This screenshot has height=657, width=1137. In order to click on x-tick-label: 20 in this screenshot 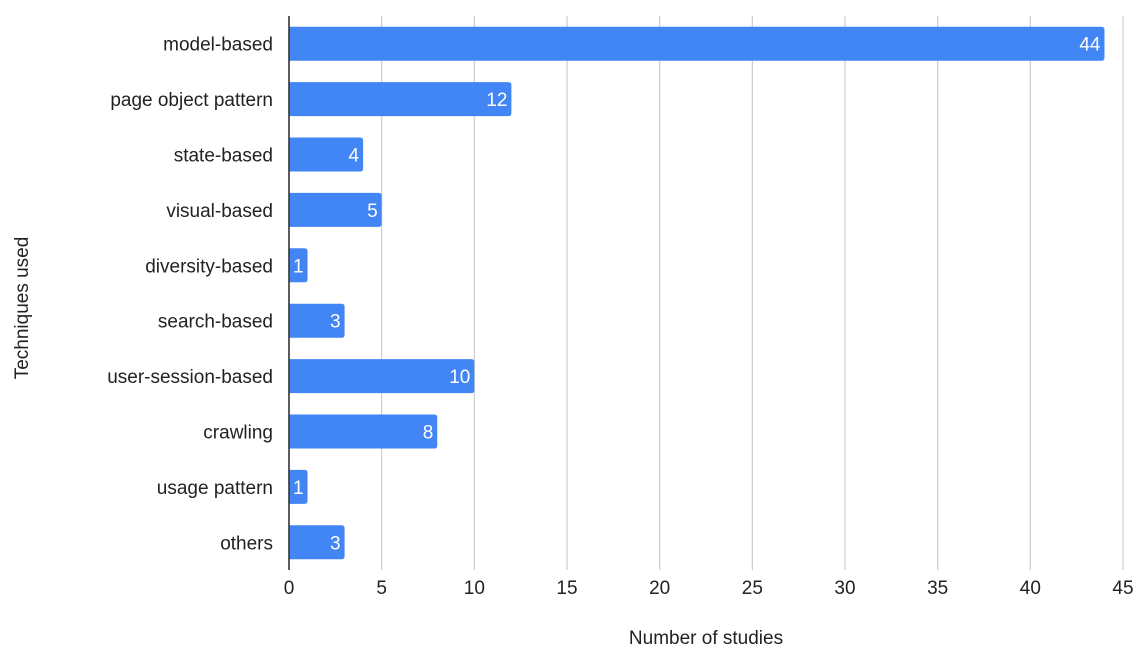, I will do `click(659, 588)`.